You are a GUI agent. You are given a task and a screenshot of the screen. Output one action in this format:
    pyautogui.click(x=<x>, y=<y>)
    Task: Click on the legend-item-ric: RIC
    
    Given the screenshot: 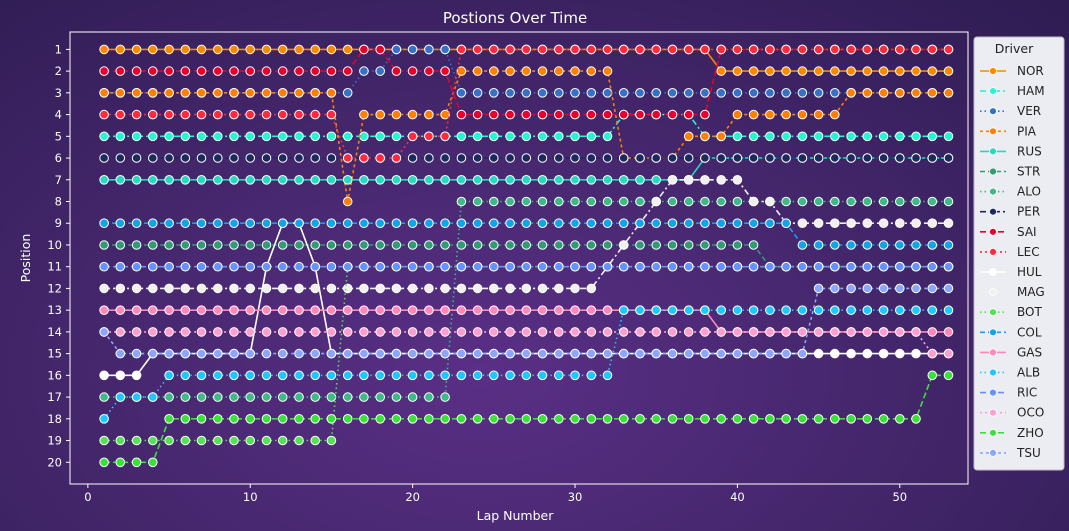 What is the action you would take?
    pyautogui.click(x=1008, y=393)
    